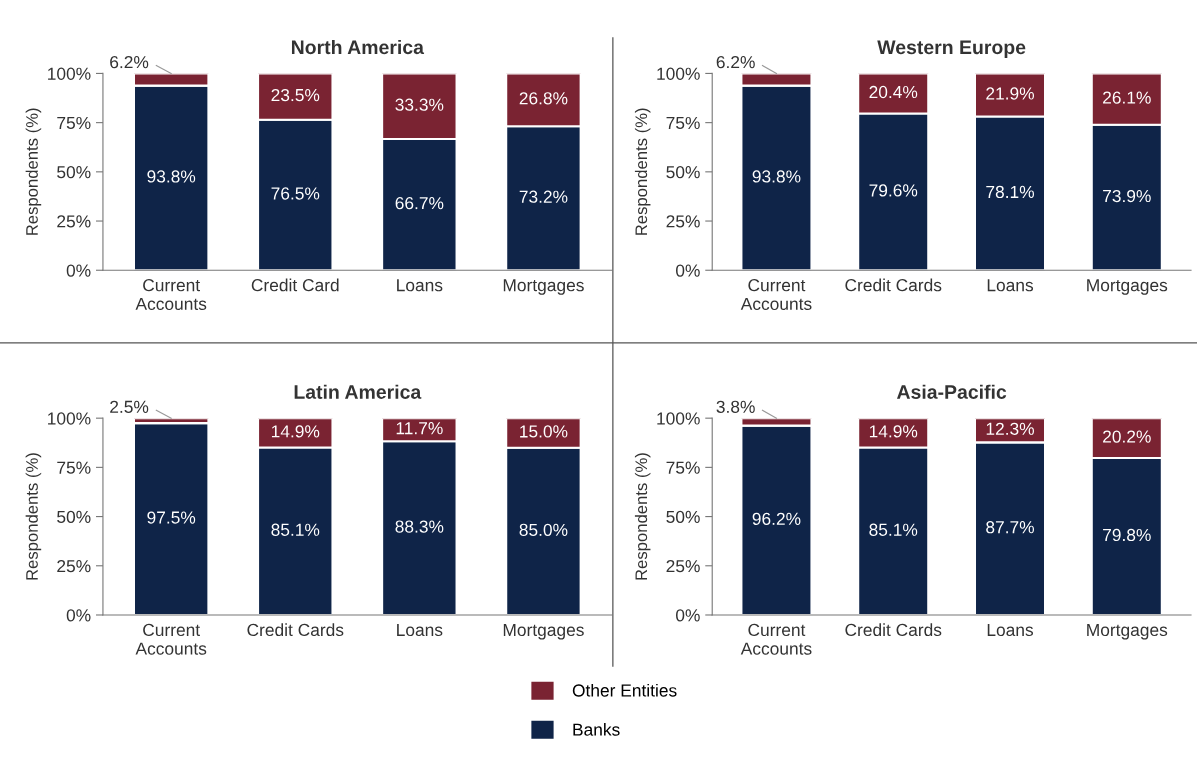 The width and height of the screenshot is (1197, 757). Describe the element at coordinates (624, 690) in the screenshot. I see `legend-label: Other Entities` at that location.